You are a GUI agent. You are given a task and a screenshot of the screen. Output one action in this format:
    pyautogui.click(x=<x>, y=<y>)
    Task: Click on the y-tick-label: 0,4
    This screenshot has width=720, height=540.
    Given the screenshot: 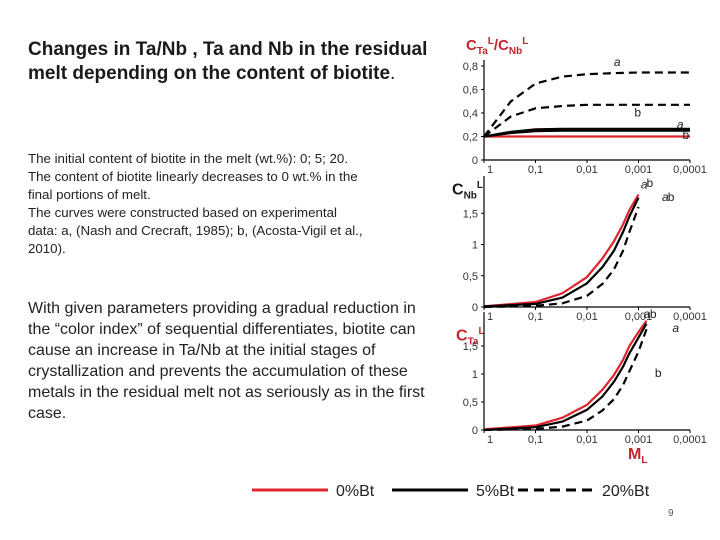 What is the action you would take?
    pyautogui.click(x=470, y=114)
    